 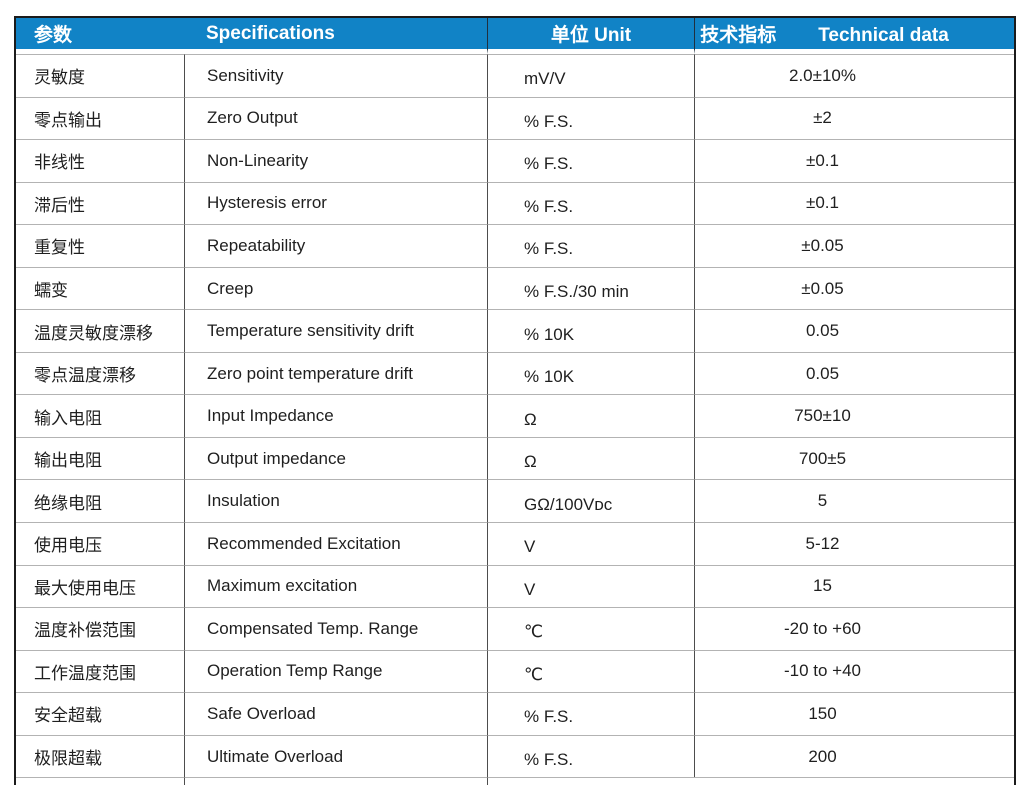 I want to click on spec-cell: Temperature sensitivity drift, so click(x=335, y=330).